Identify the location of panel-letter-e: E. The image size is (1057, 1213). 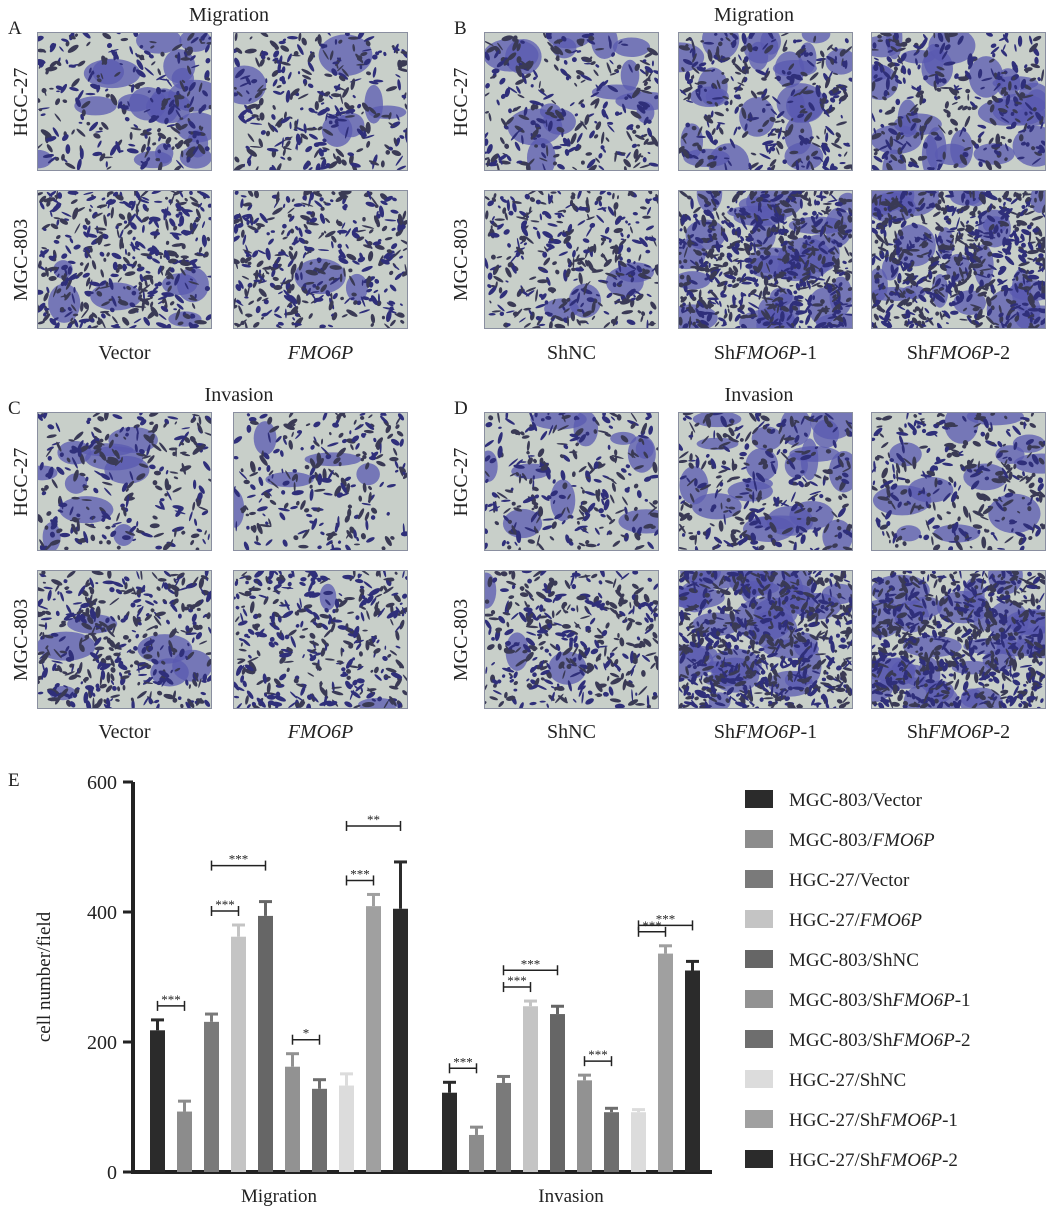
(14, 780).